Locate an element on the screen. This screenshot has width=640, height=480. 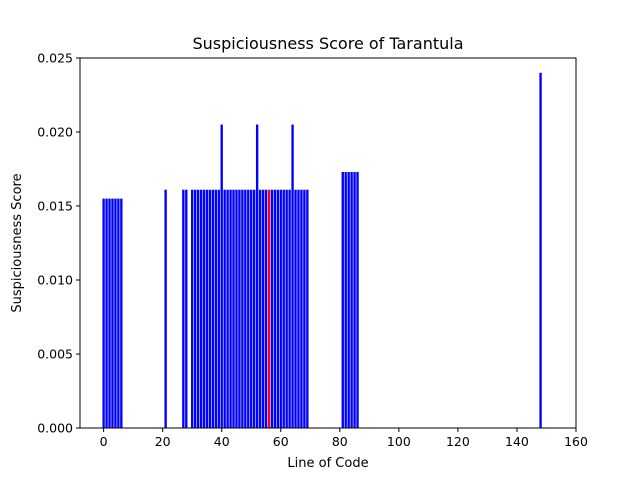
y-tick-label-5: 0.025 is located at coordinates (55, 58).